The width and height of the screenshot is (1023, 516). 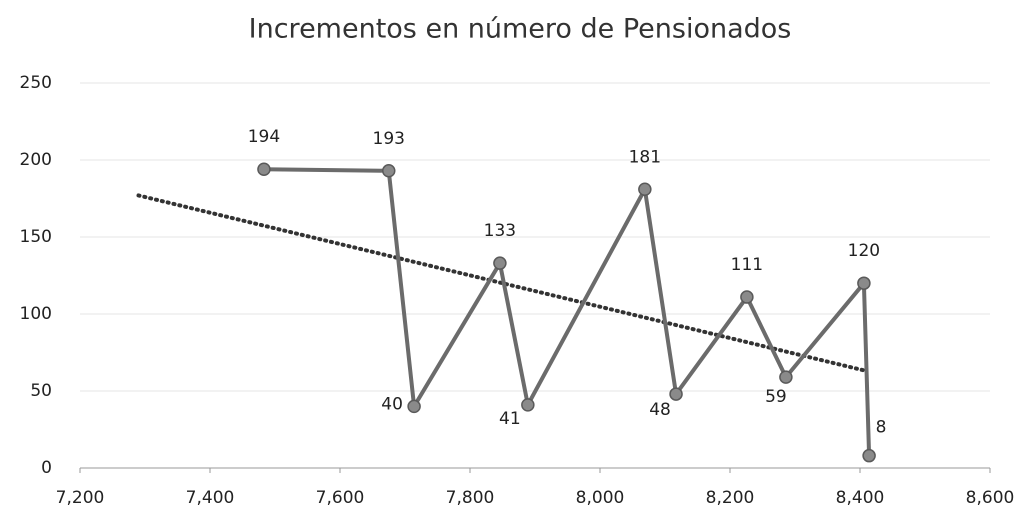 What do you see at coordinates (41, 391) in the screenshot?
I see `y-tick-label: 50` at bounding box center [41, 391].